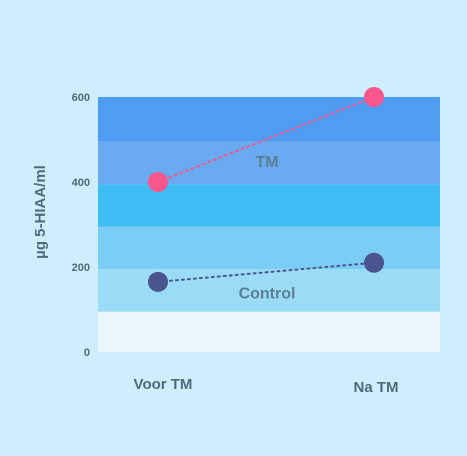  What do you see at coordinates (267, 228) in the screenshot?
I see `series-labels: TM Control` at bounding box center [267, 228].